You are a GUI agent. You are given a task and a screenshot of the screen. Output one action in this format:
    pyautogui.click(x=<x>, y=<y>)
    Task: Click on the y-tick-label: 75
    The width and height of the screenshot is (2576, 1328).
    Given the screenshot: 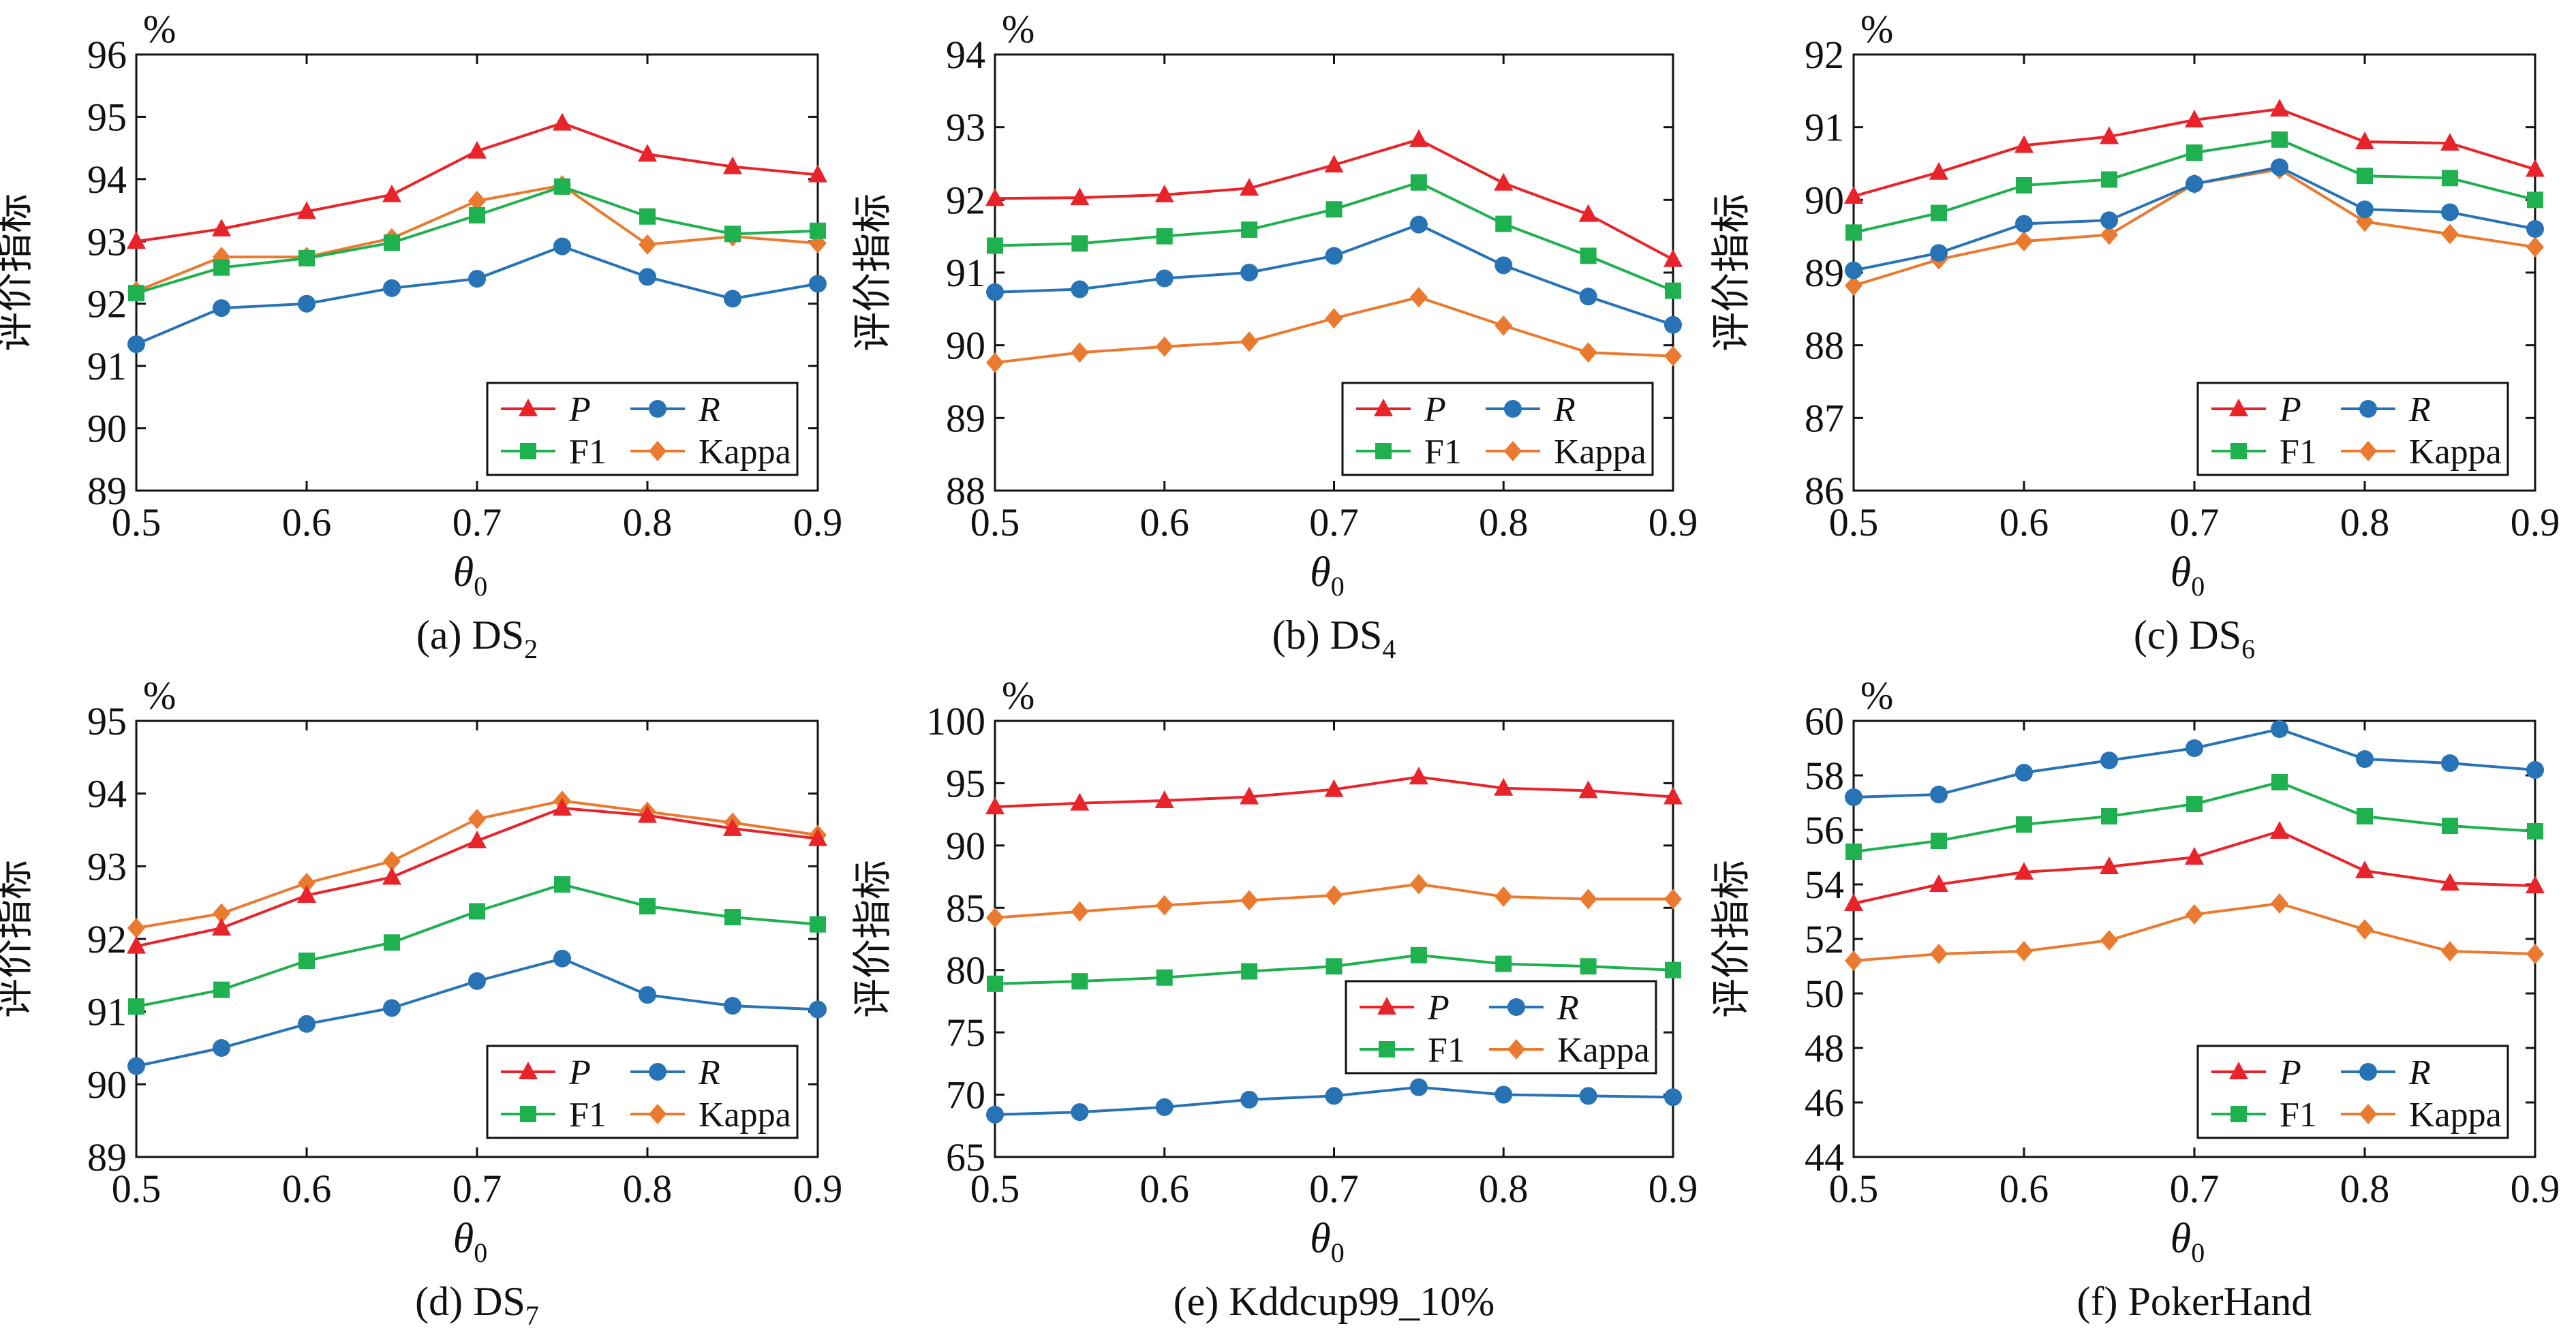 What is the action you would take?
    pyautogui.click(x=966, y=1032)
    